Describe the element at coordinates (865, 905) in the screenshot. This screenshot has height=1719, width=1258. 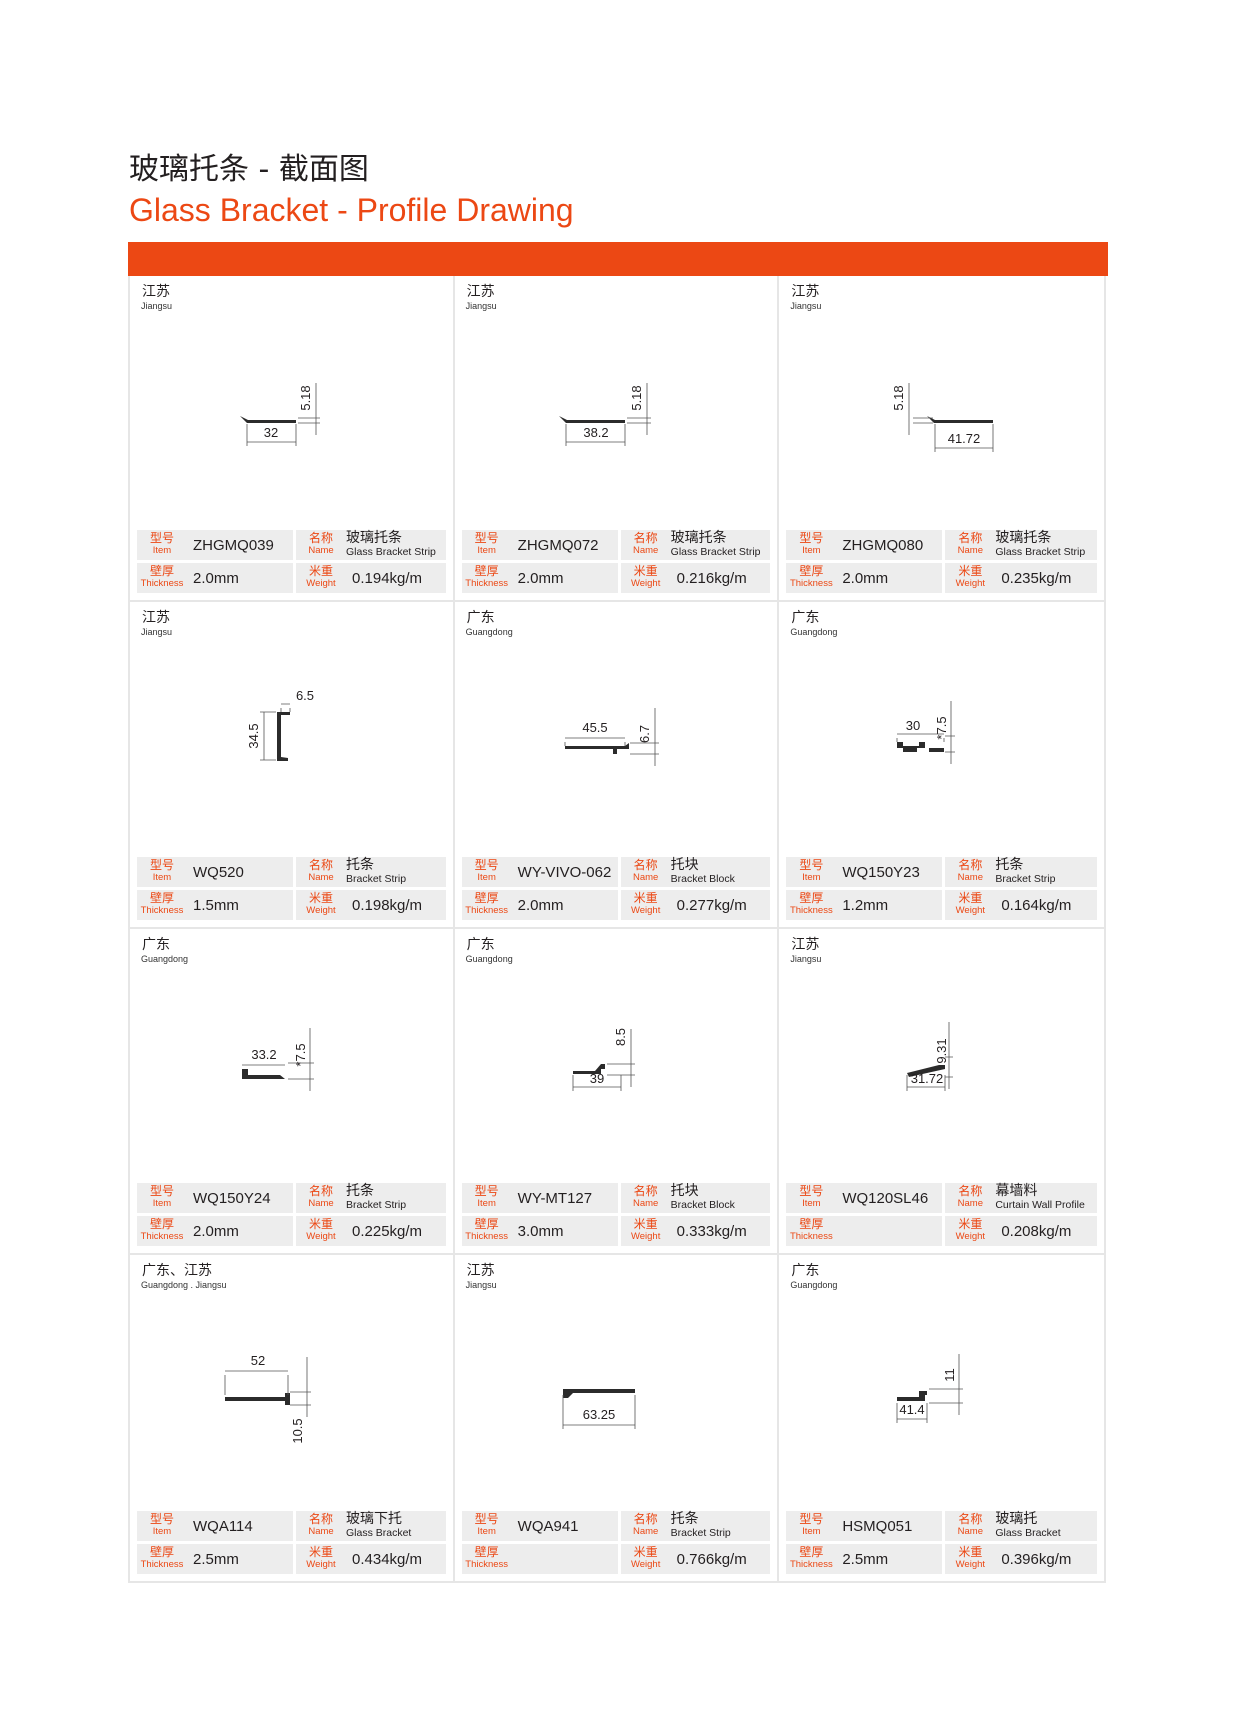
I see `thickness-value: 1.2mm` at that location.